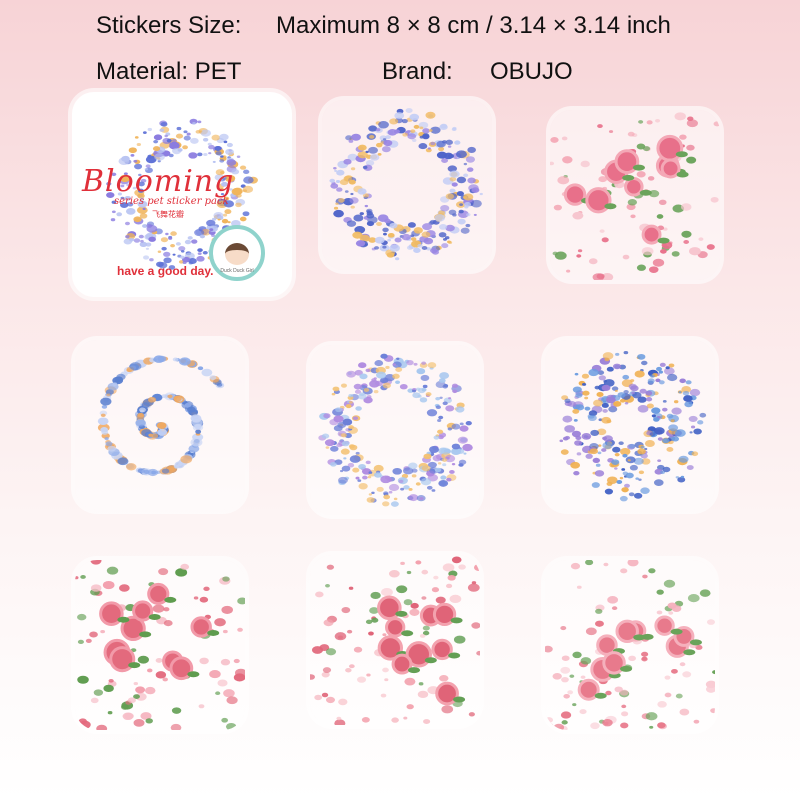  I want to click on size-label: Stickers Size:, so click(169, 25).